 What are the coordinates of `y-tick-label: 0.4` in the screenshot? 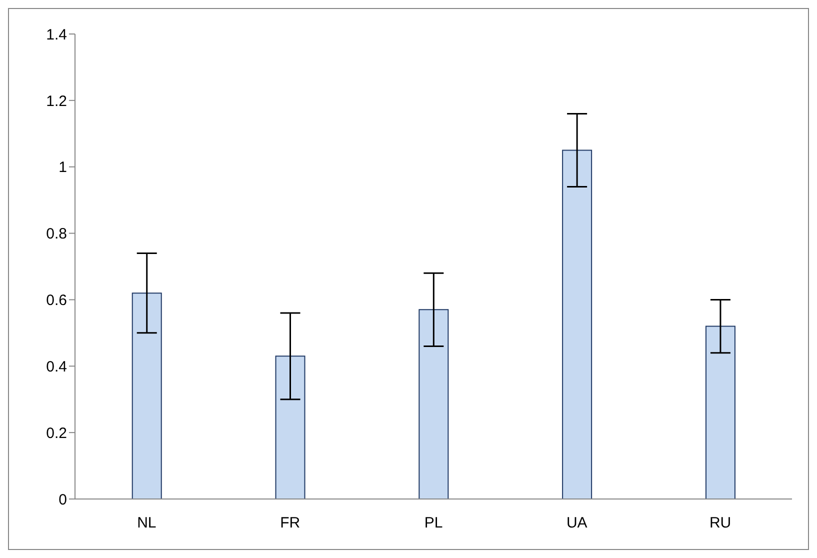 It's located at (56, 367).